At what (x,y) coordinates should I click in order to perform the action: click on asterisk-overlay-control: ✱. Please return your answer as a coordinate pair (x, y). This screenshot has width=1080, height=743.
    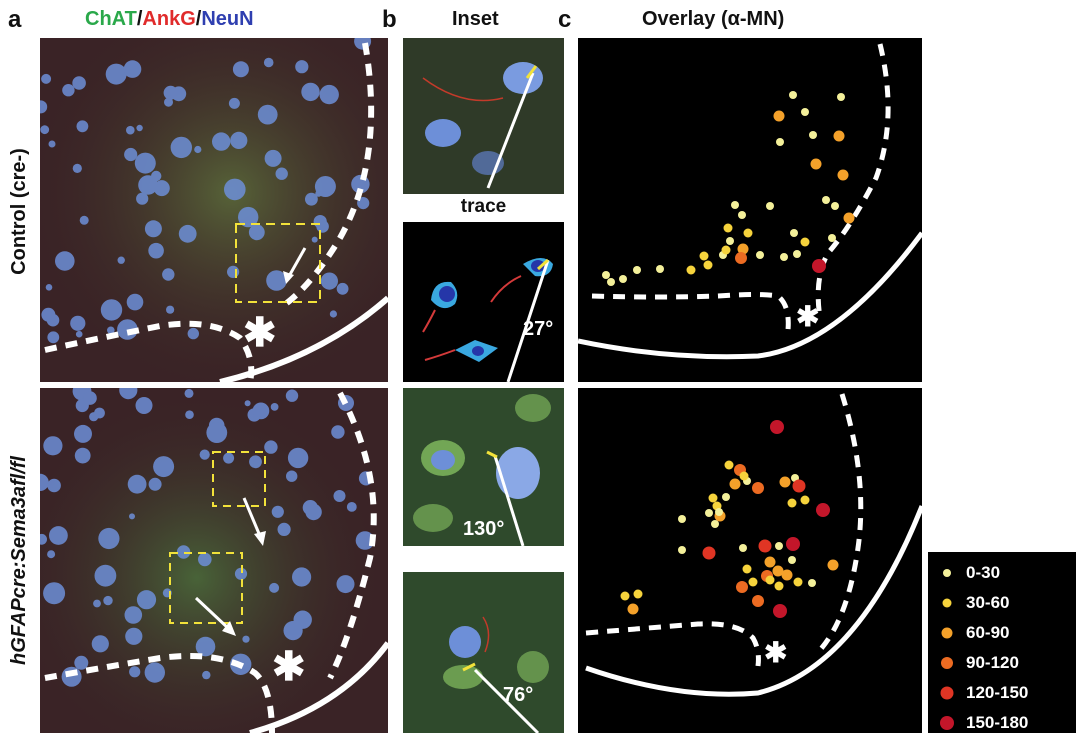
    Looking at the image, I should click on (808, 316).